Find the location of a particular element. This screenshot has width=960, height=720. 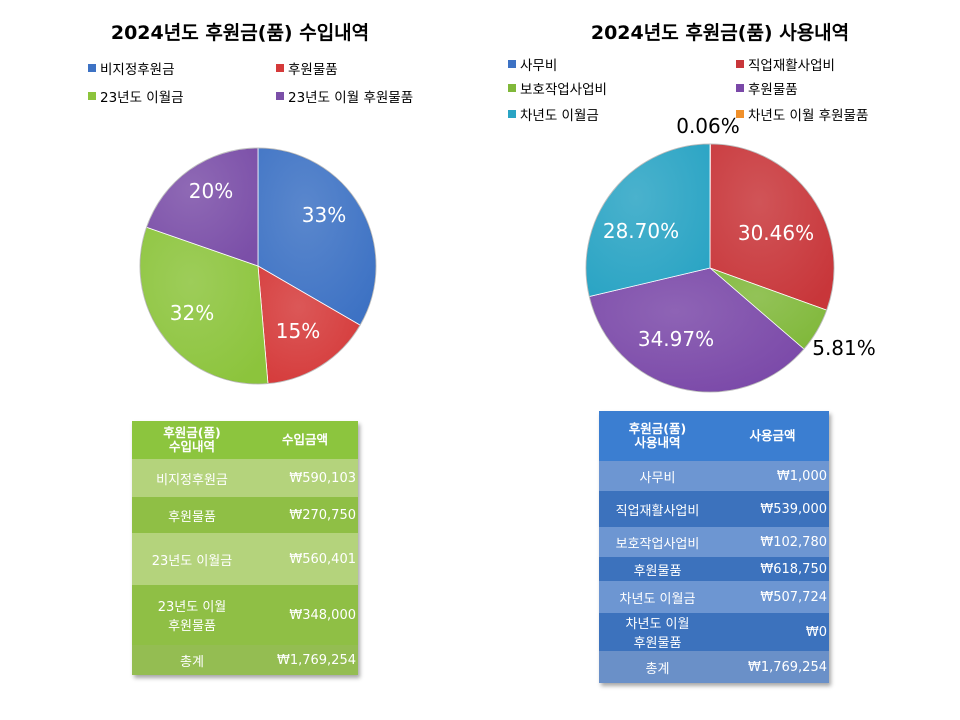

row-amount: ₩0 is located at coordinates (772, 632).